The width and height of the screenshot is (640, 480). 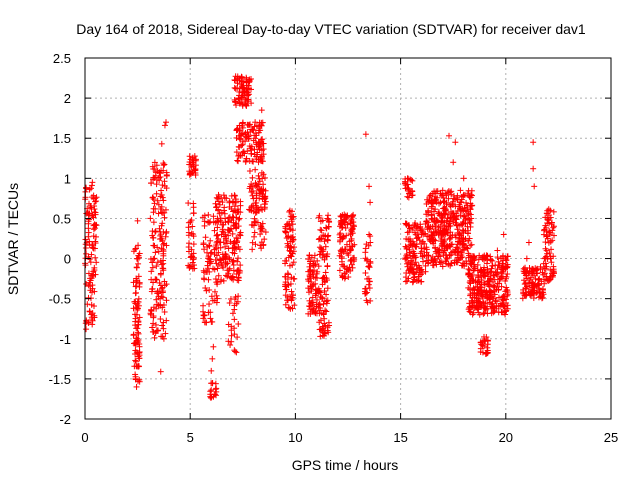 I want to click on y-tick-label: 0.5, so click(x=62, y=218).